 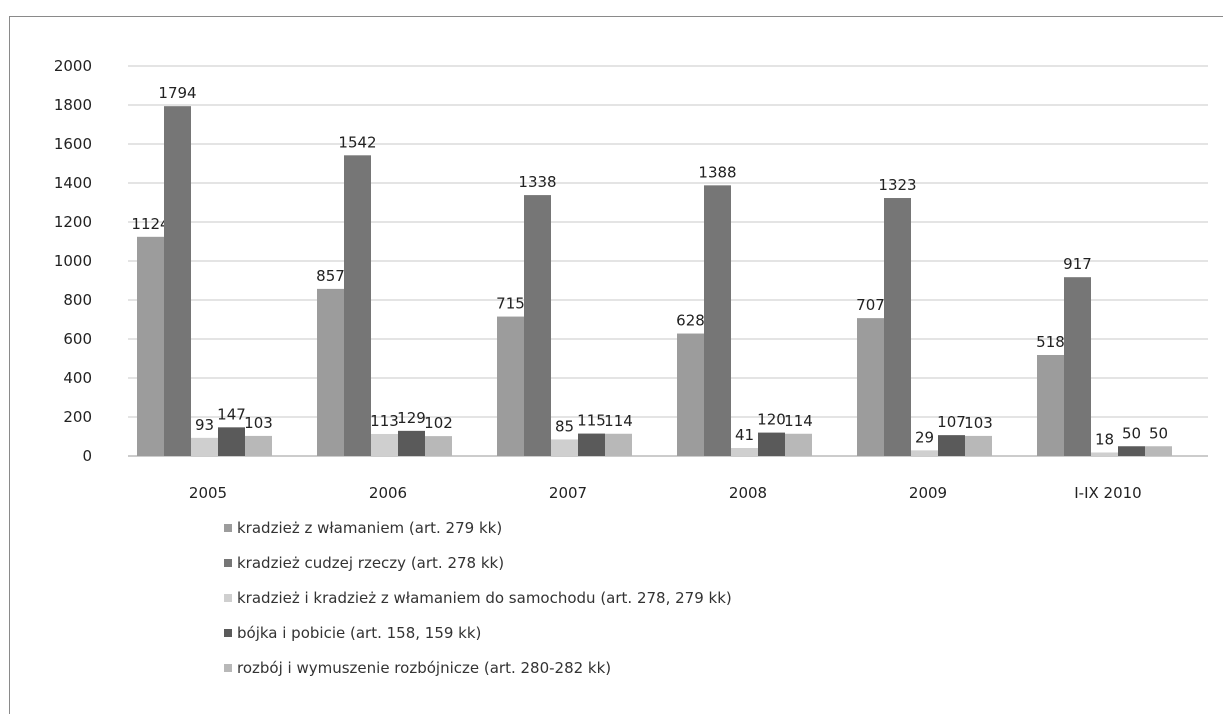 What do you see at coordinates (73, 105) in the screenshot?
I see `y-tick-label: 1800` at bounding box center [73, 105].